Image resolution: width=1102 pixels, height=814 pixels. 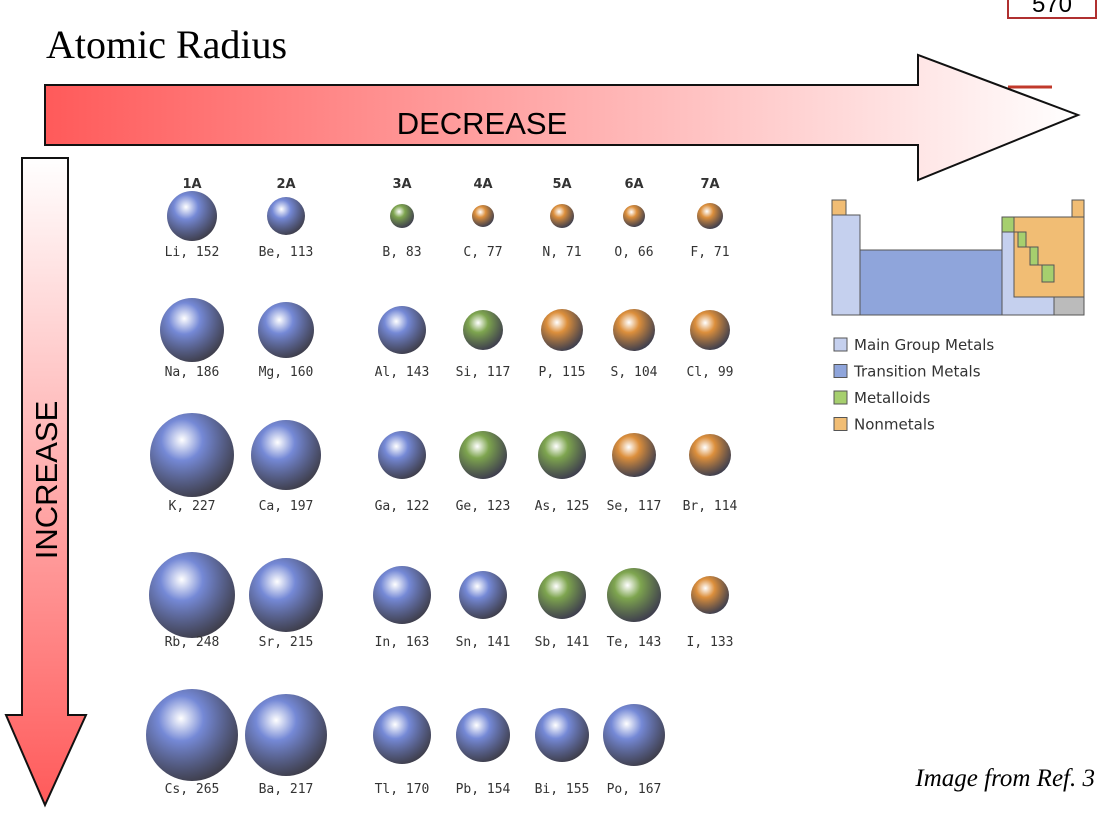 What do you see at coordinates (402, 789) in the screenshot?
I see `atom-label: Tl, 170` at bounding box center [402, 789].